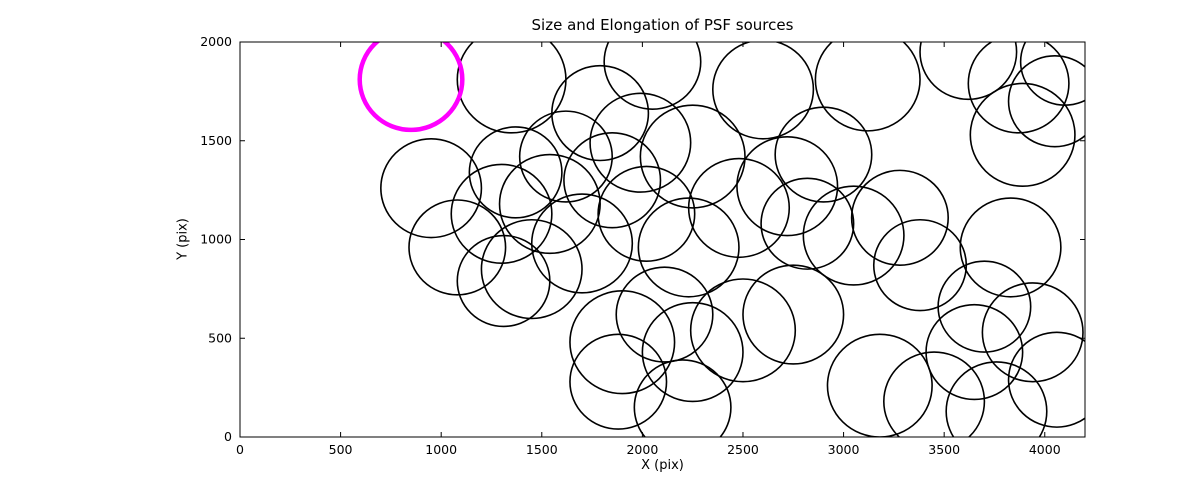 The height and width of the screenshot is (490, 1200). Describe the element at coordinates (662, 465) in the screenshot. I see `x-axis-label: X (pix)` at that location.